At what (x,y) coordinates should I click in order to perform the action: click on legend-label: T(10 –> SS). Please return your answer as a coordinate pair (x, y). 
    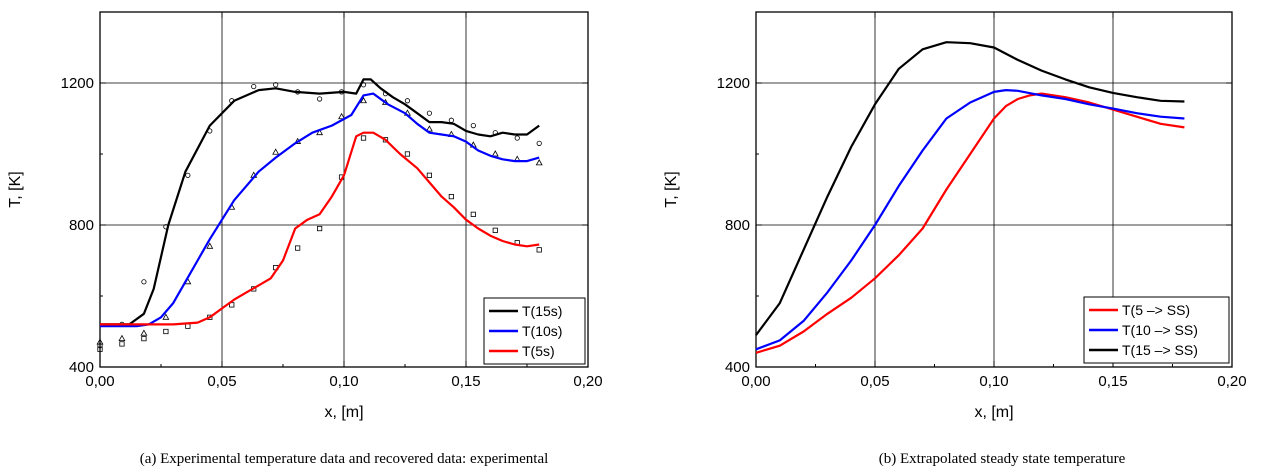
    Looking at the image, I should click on (1160, 330).